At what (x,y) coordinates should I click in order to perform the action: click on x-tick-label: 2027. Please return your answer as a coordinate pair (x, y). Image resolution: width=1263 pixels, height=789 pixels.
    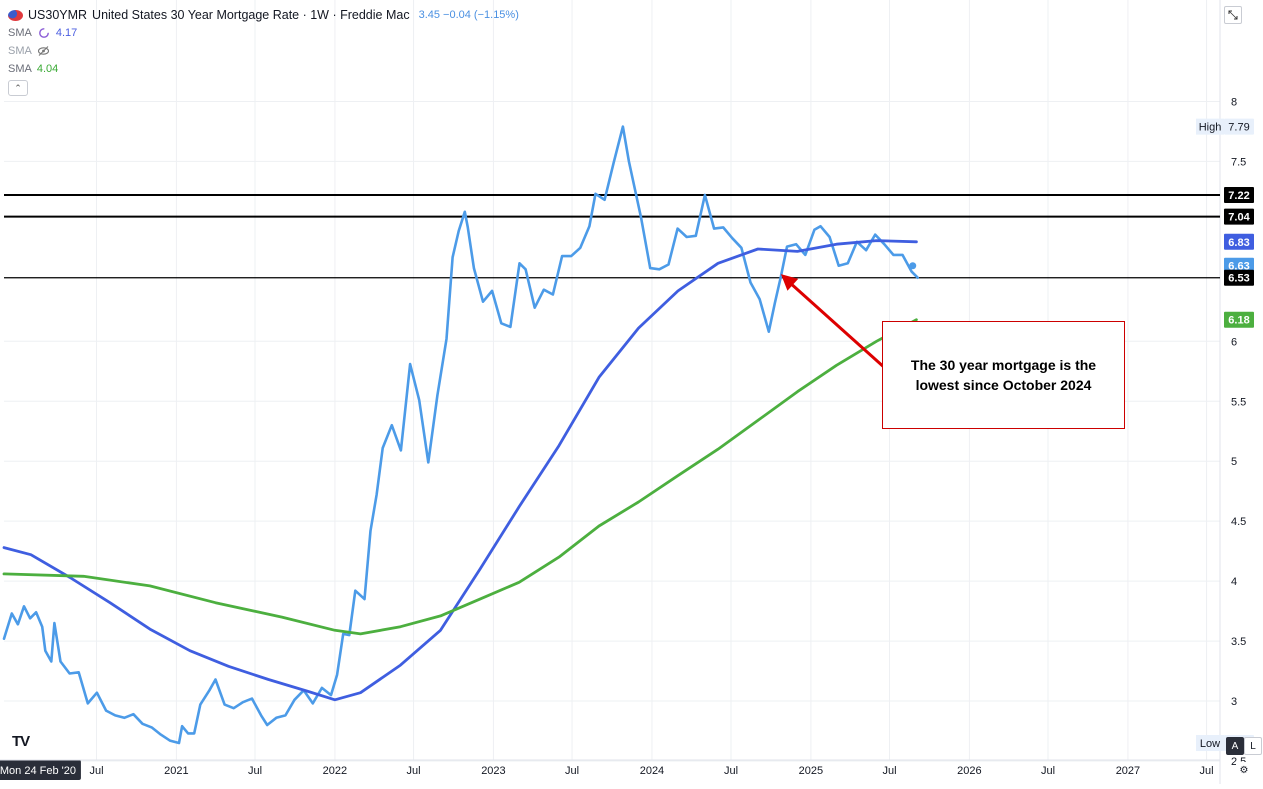
    Looking at the image, I should click on (1128, 771).